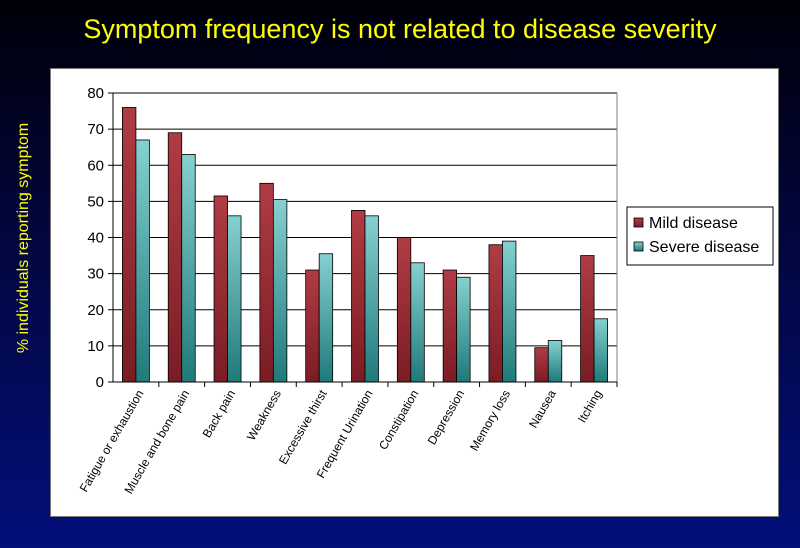  Describe the element at coordinates (95, 310) in the screenshot. I see `y-tick-label: 20` at that location.